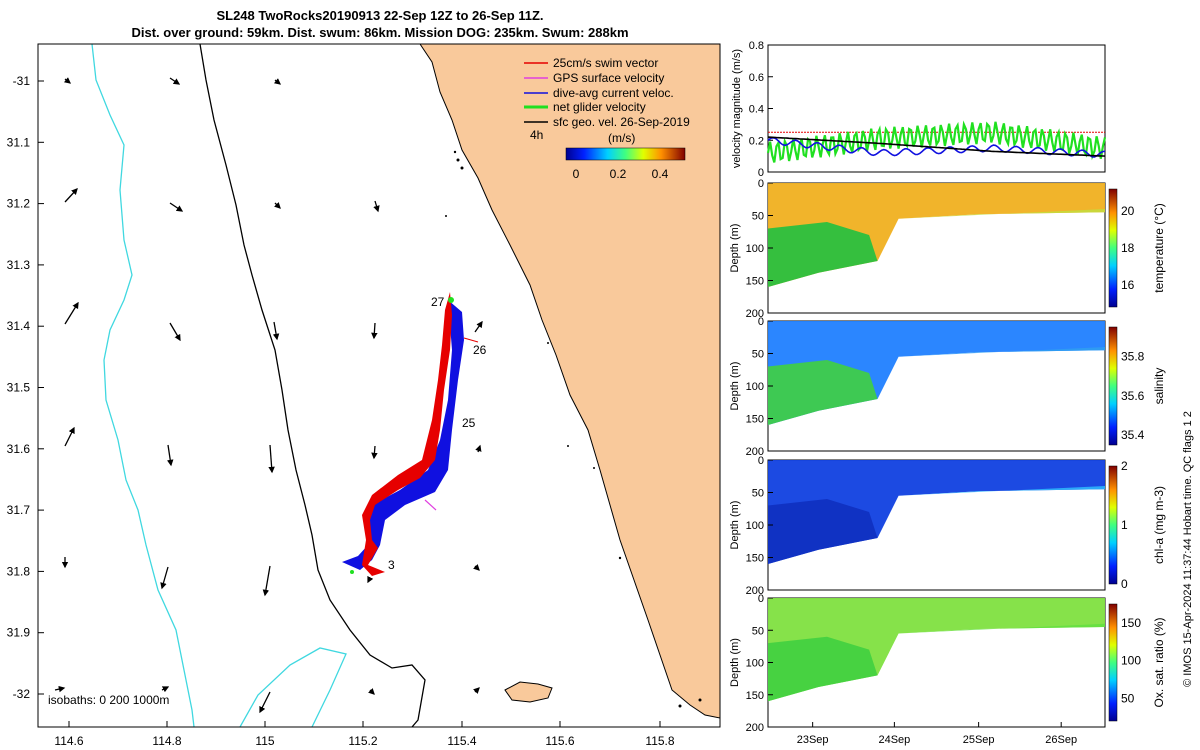 This screenshot has height=750, width=1200. I want to click on date-tick: 23Sep, so click(813, 740).